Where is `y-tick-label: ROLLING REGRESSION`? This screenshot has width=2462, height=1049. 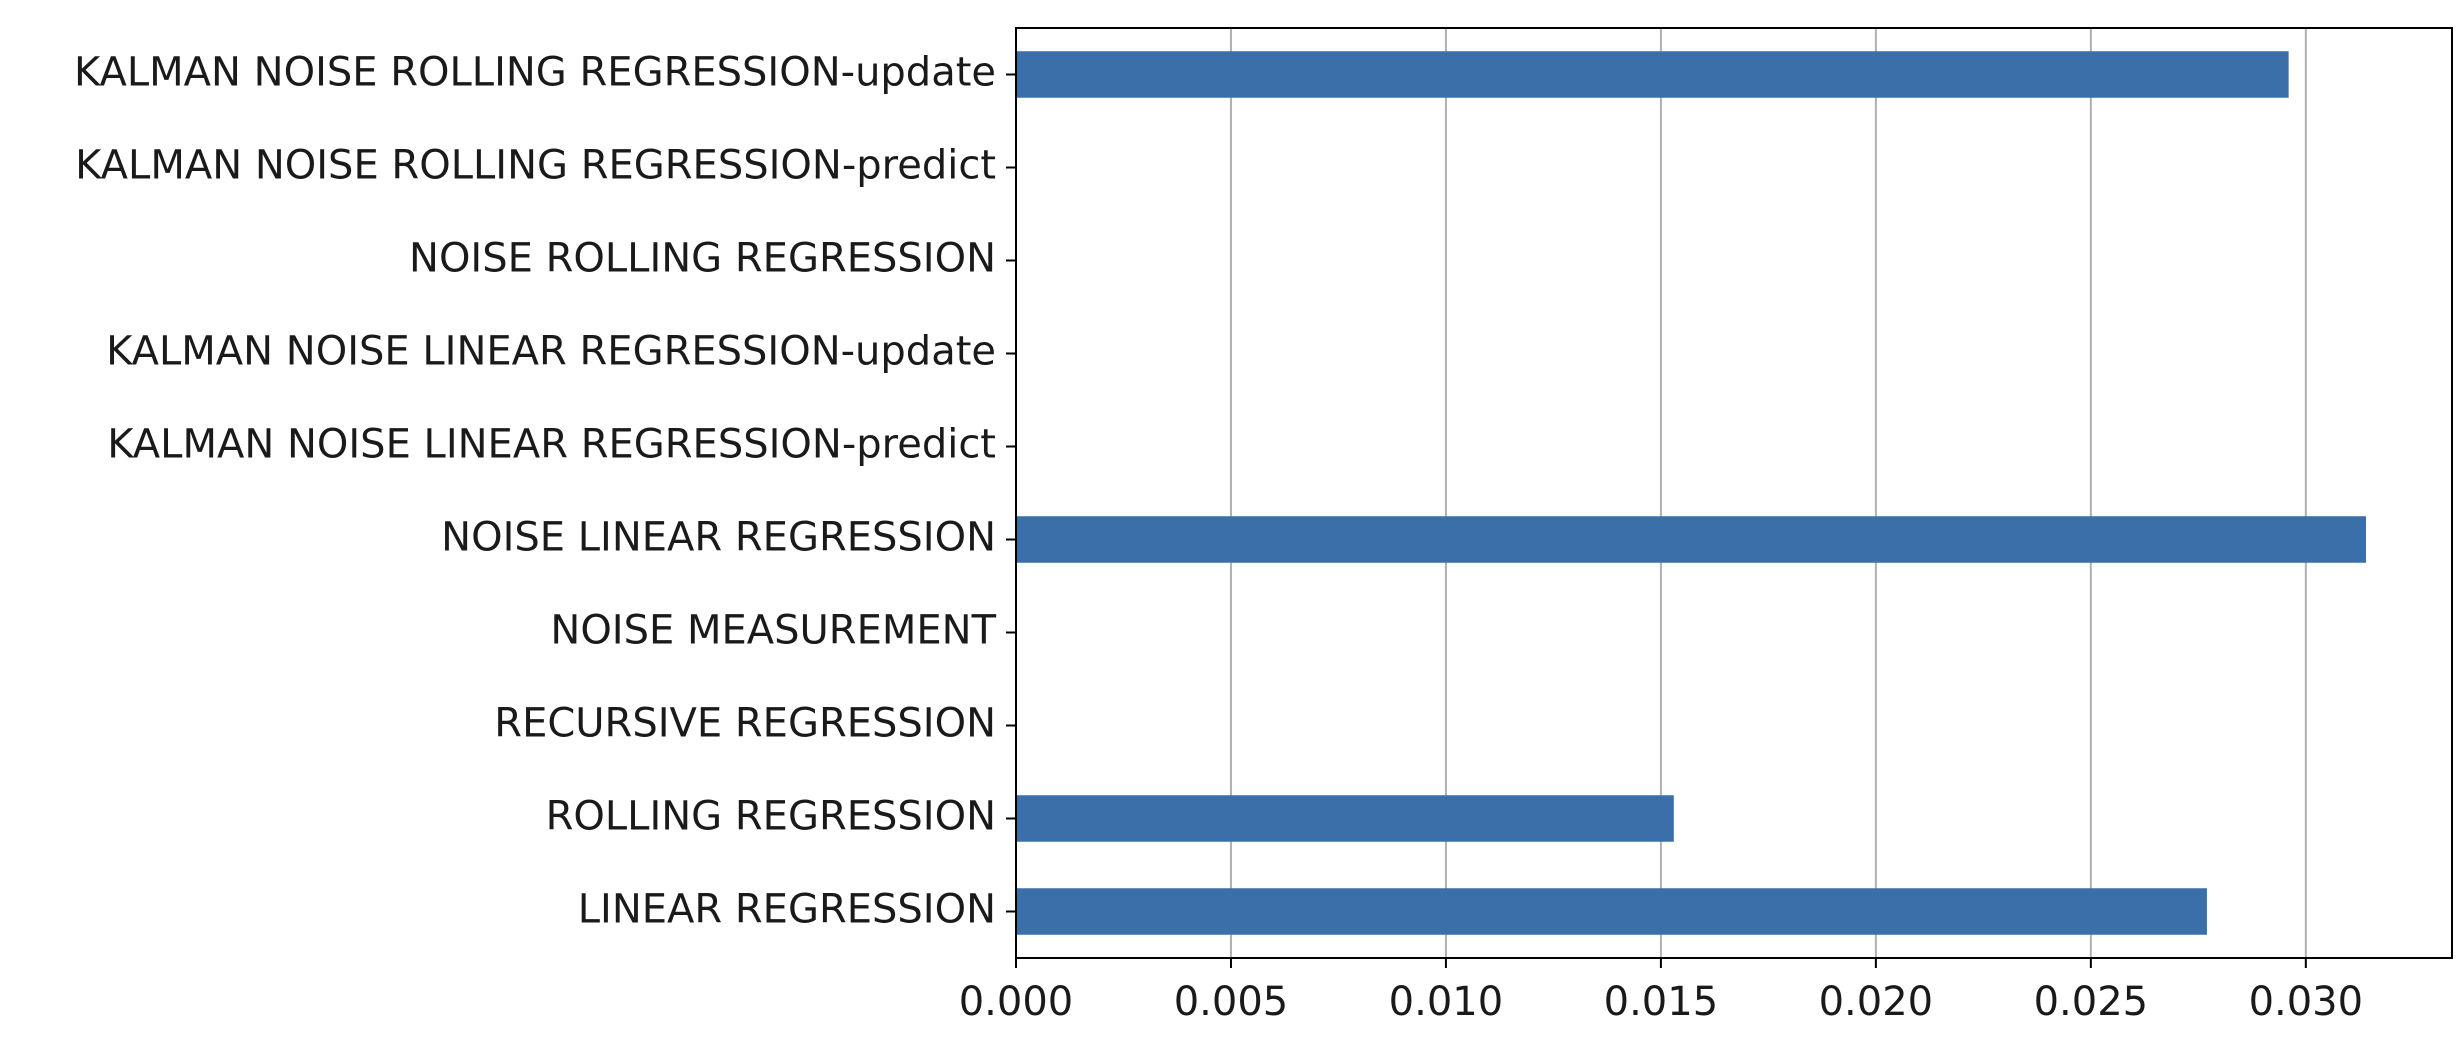
y-tick-label: ROLLING REGRESSION is located at coordinates (771, 817).